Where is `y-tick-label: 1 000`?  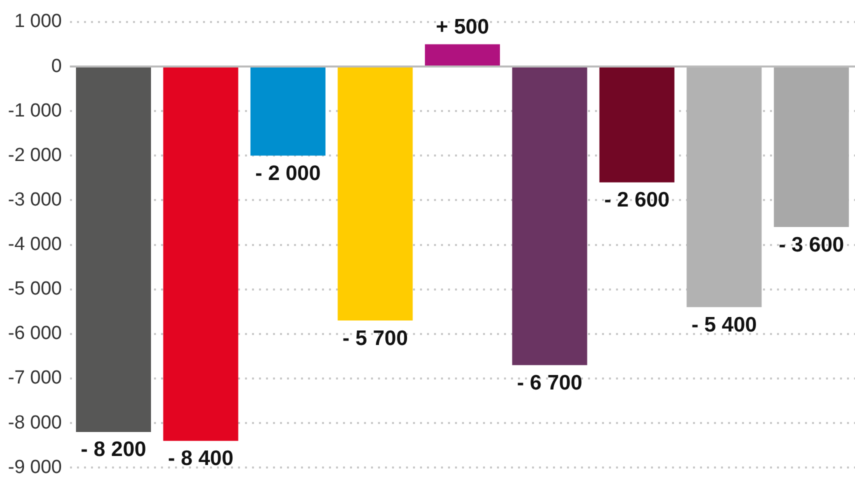
y-tick-label: 1 000 is located at coordinates (38, 21).